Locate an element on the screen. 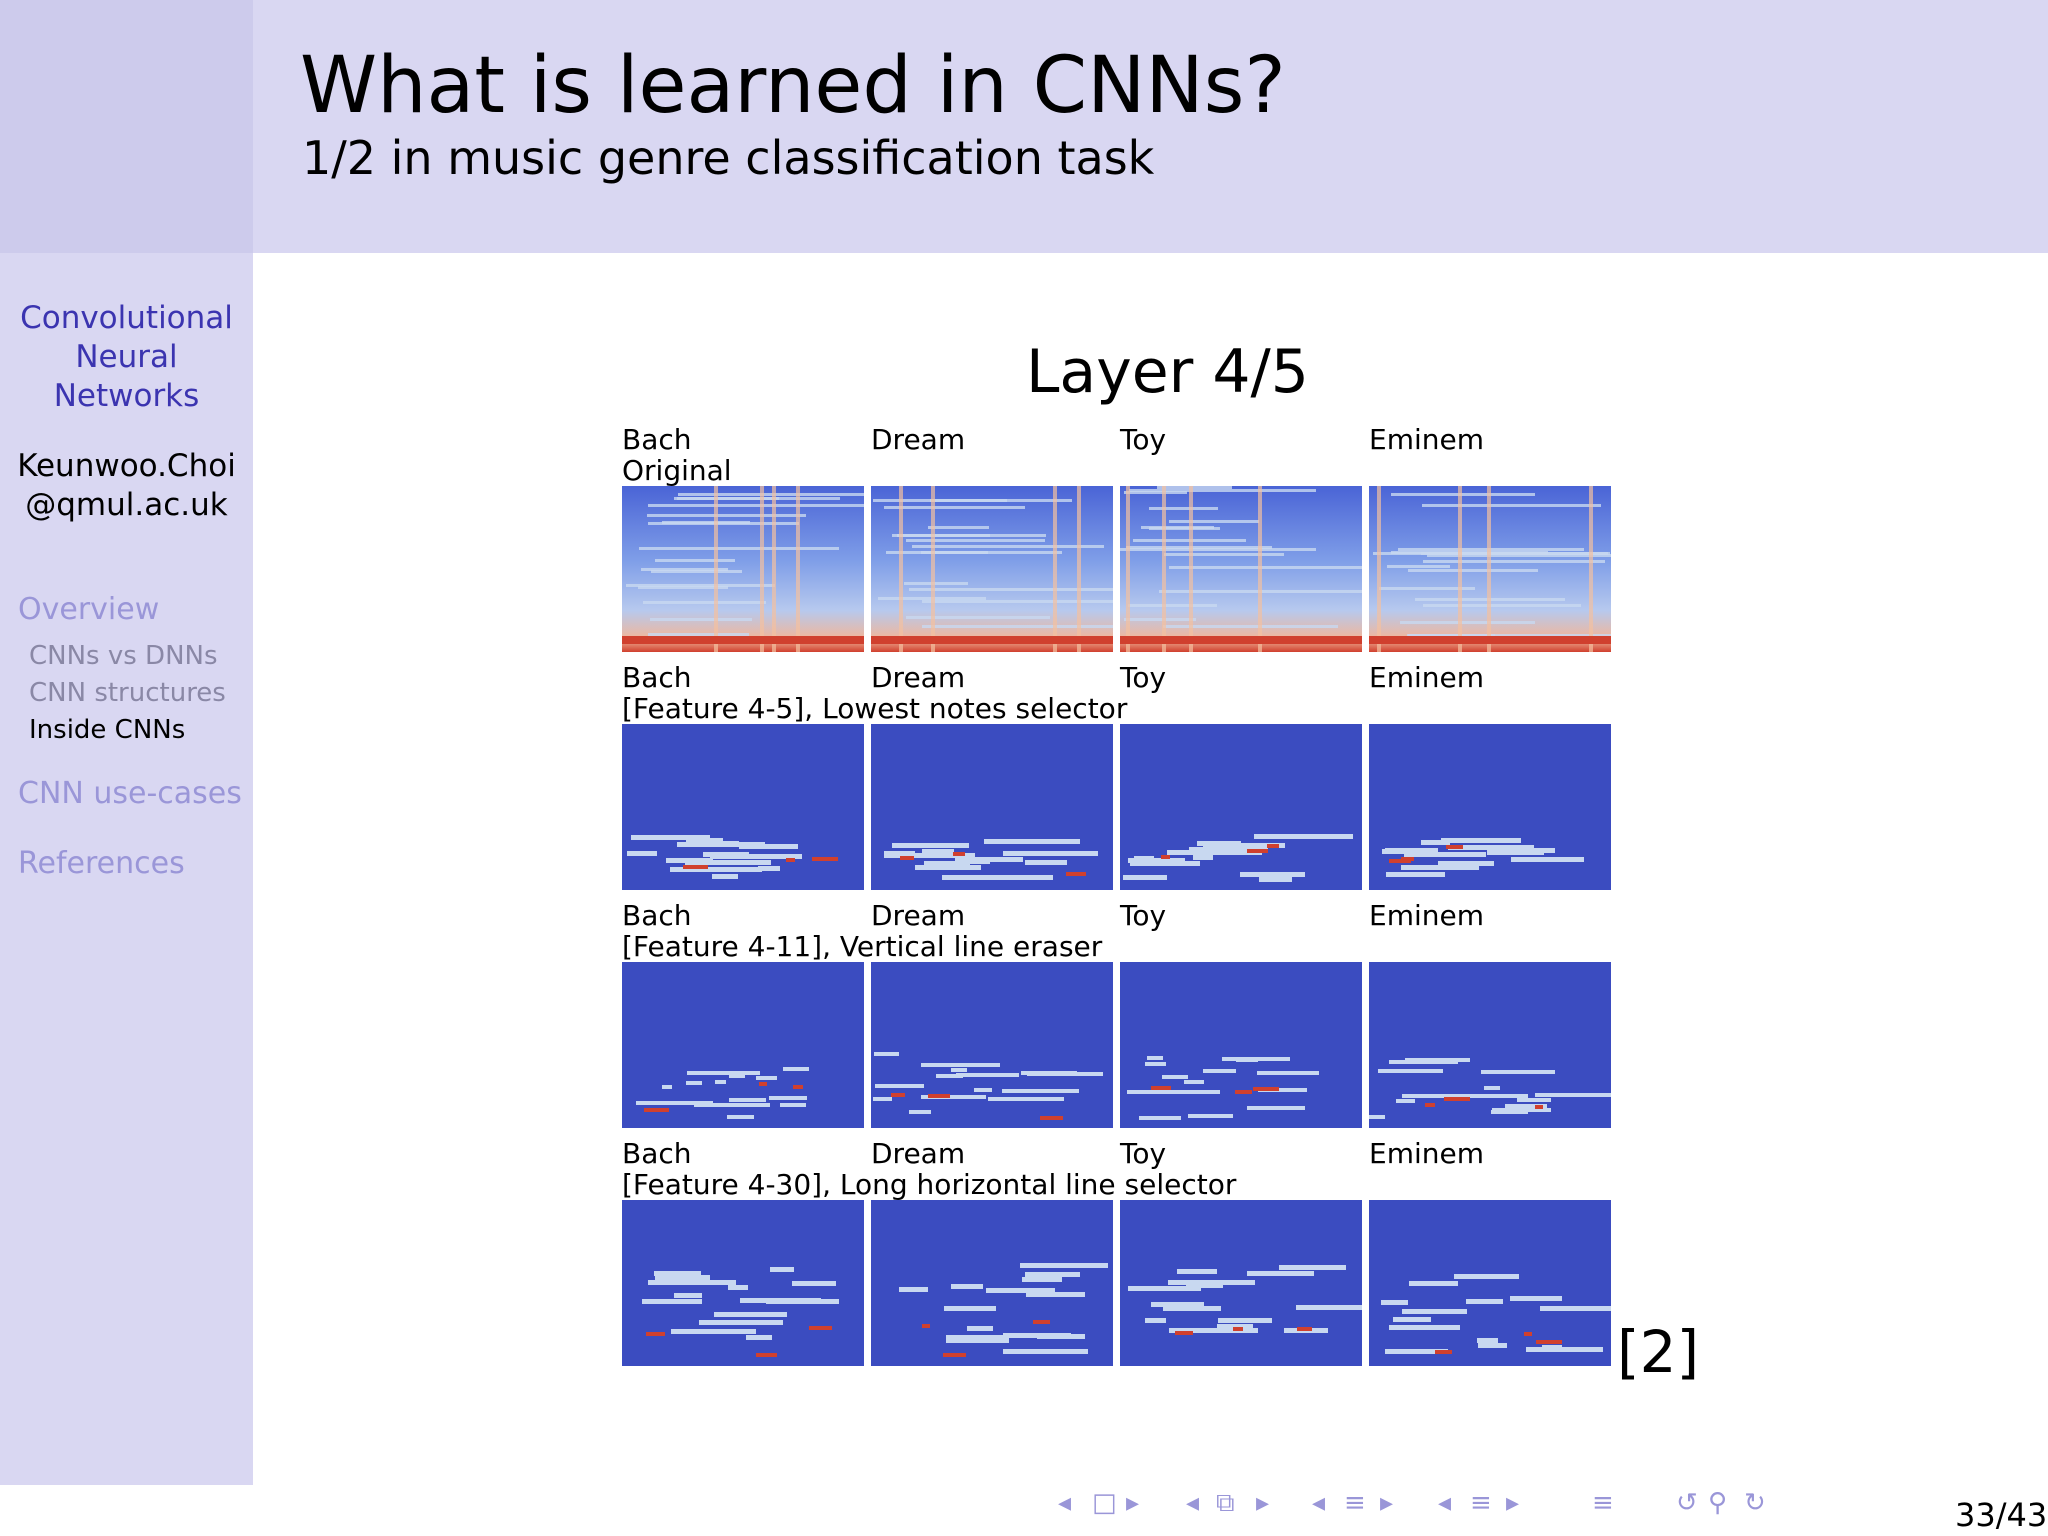 This screenshot has width=2048, height=1536. redo-icon: ↻ is located at coordinates (1755, 1503).